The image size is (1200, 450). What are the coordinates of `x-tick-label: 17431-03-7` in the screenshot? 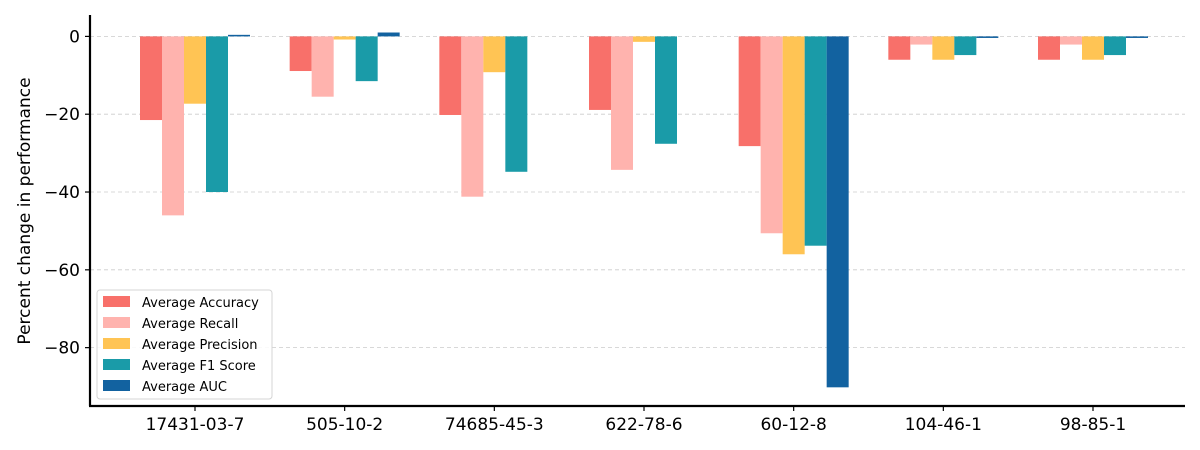 It's located at (195, 425).